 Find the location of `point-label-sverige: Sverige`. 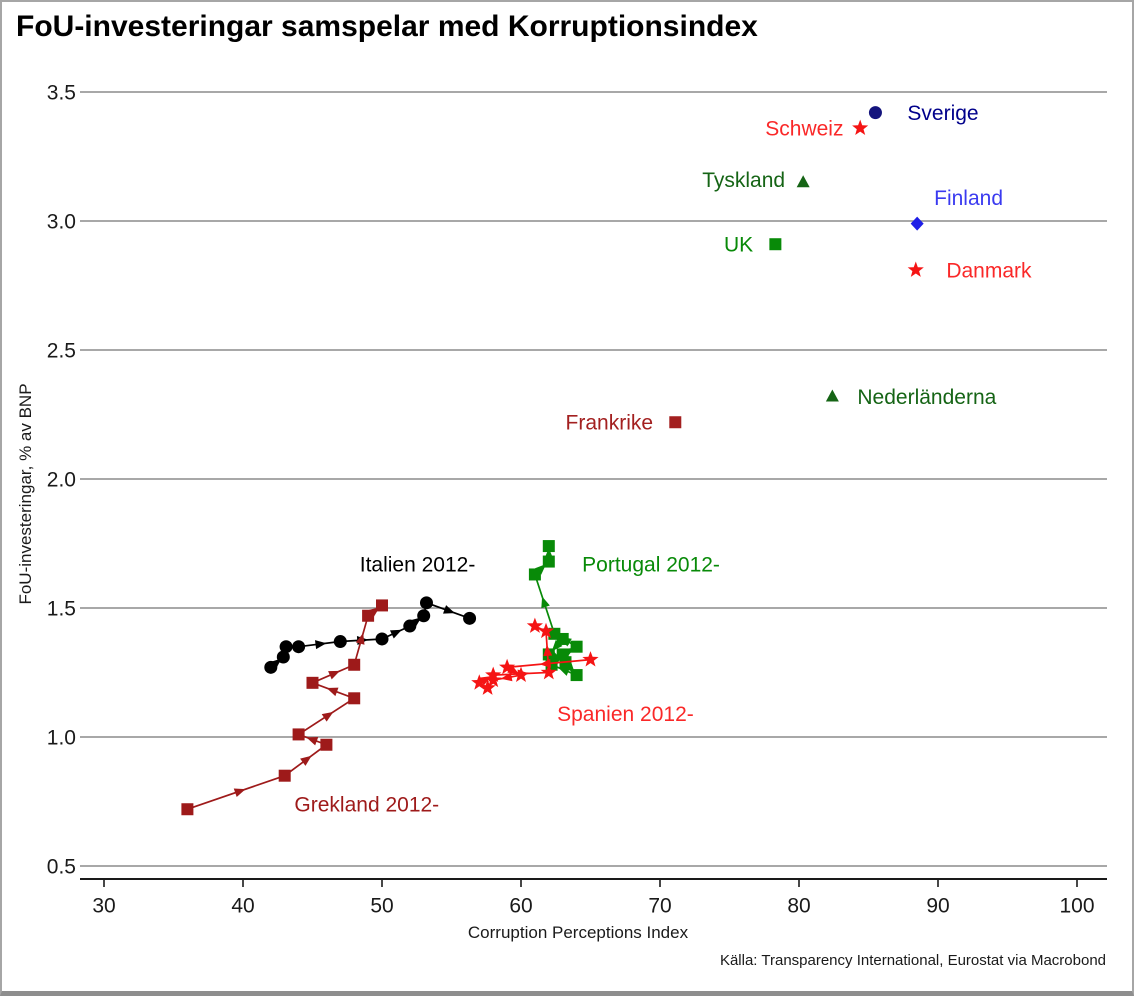

point-label-sverige: Sverige is located at coordinates (942, 113).